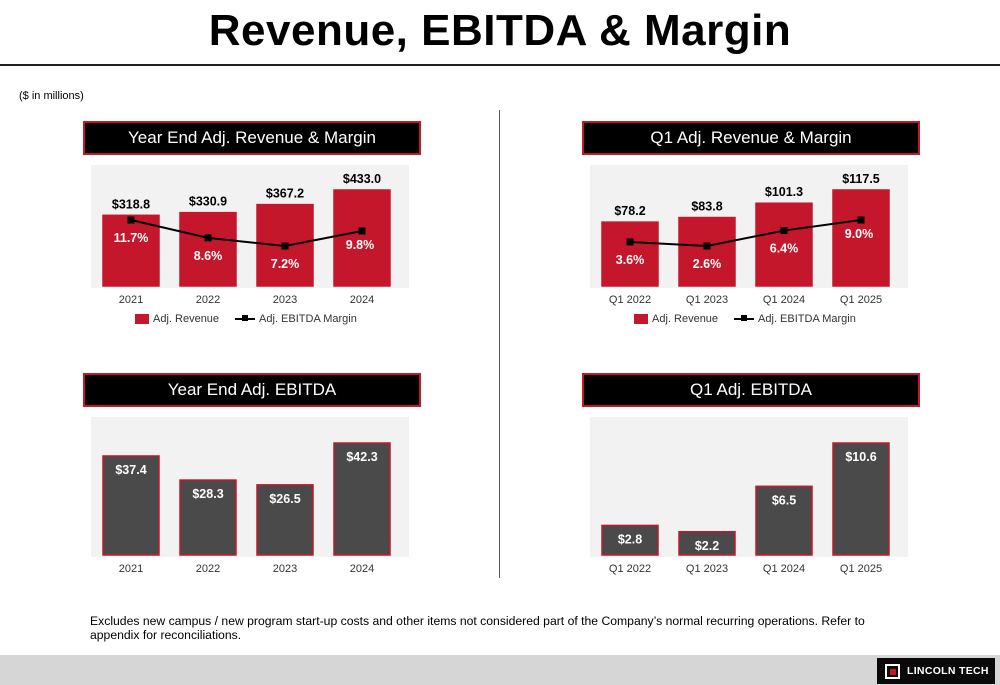  Describe the element at coordinates (250, 496) in the screenshot. I see `chart-ye-ebitda: $37.4 2021 $28.3 2022 $26.5 2023 $42.3 2024` at that location.